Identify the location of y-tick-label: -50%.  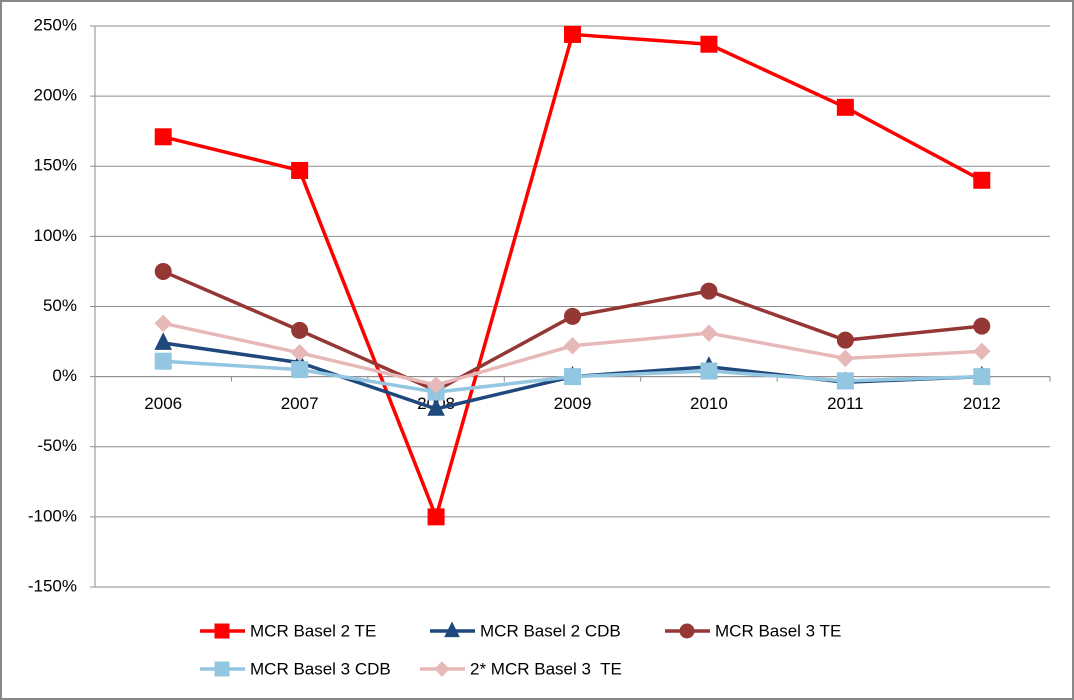
(57, 445).